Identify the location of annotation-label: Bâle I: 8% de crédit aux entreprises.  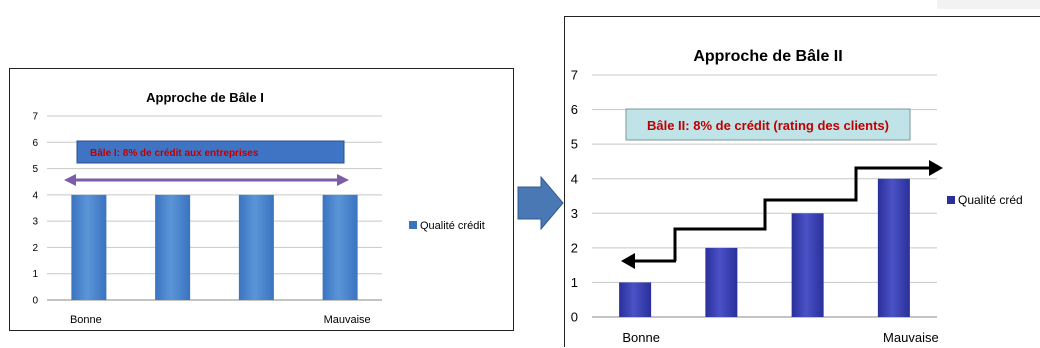
(174, 153).